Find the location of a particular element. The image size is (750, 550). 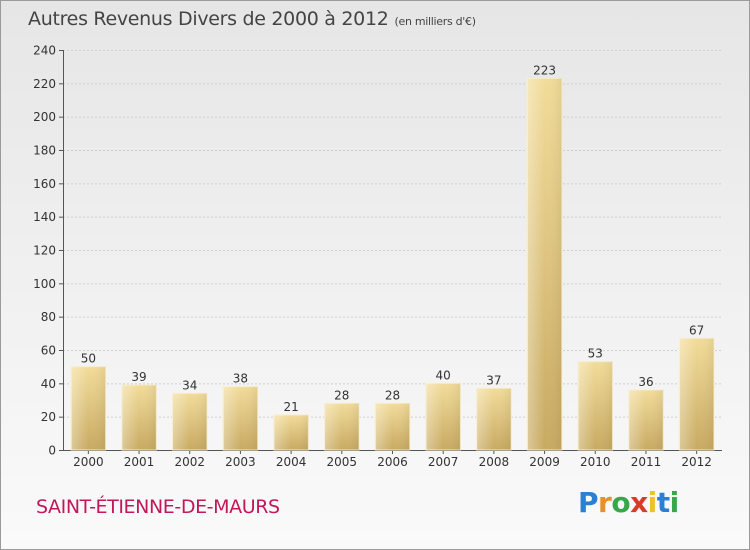

y-tick-label: 60 is located at coordinates (48, 351).